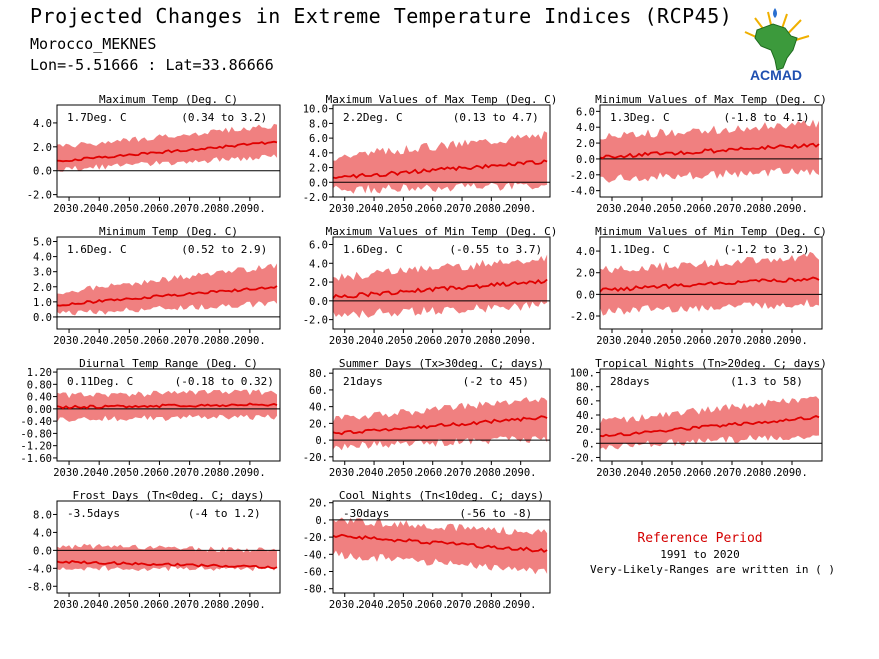 The height and width of the screenshot is (659, 879). Describe the element at coordinates (39, 385) in the screenshot. I see `y-tick-label: 0.80` at that location.